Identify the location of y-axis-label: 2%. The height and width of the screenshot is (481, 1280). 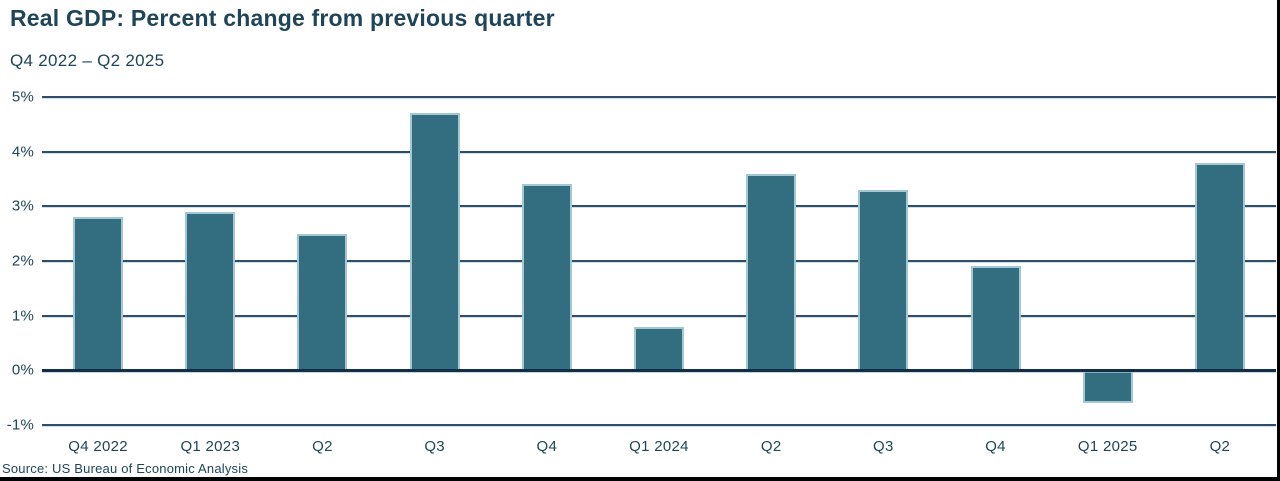
(22, 261).